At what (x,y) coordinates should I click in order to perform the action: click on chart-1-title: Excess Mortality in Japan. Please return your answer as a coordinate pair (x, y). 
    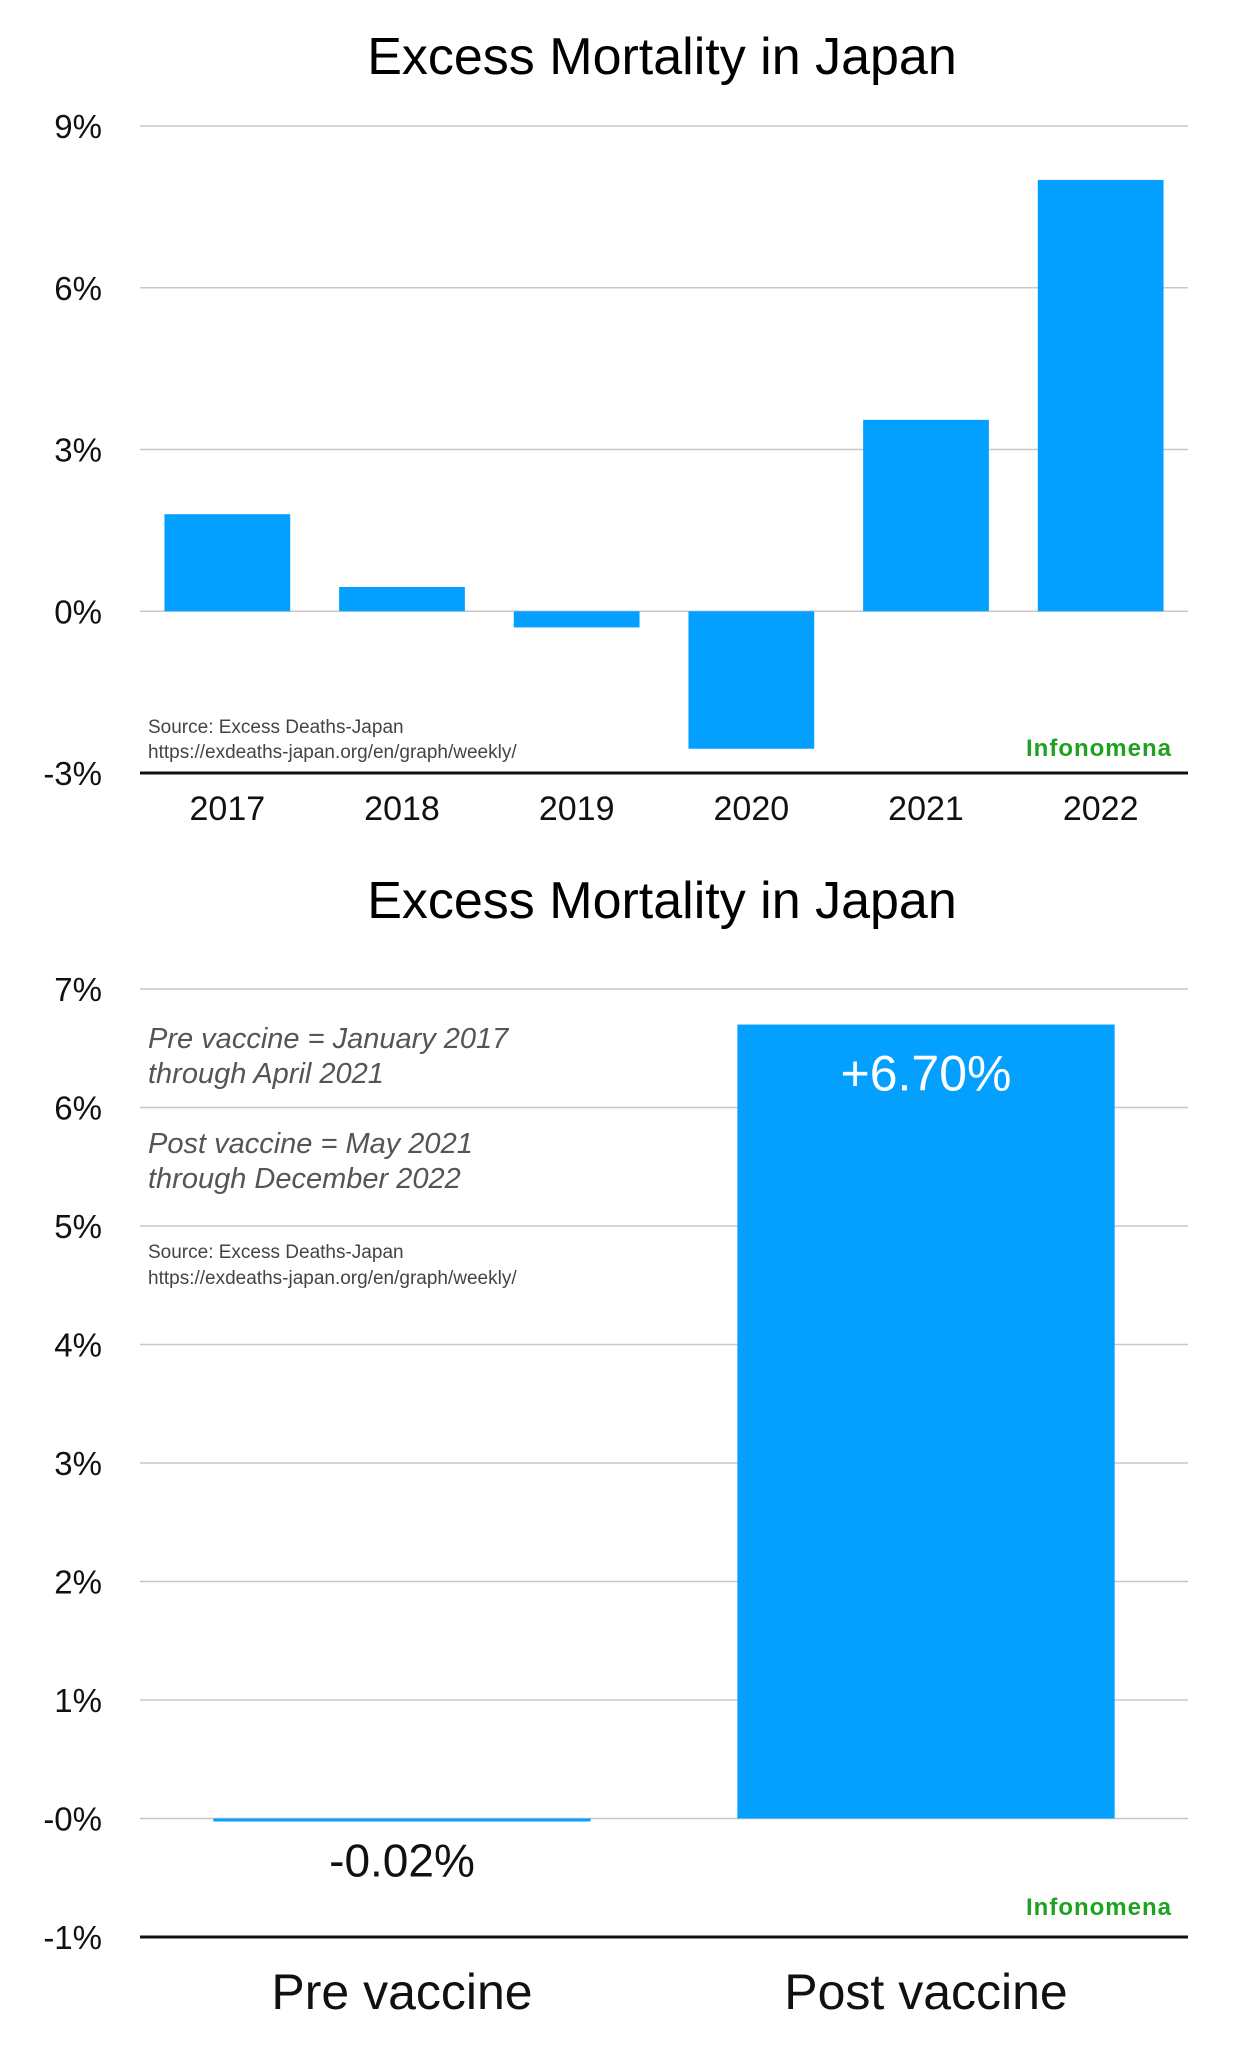
    Looking at the image, I should click on (662, 57).